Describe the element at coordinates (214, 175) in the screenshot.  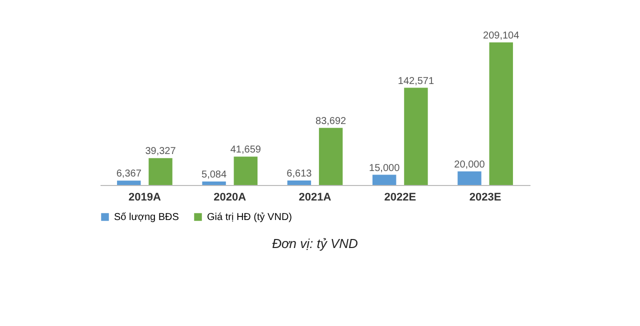
I see `data-label: 5,084` at that location.